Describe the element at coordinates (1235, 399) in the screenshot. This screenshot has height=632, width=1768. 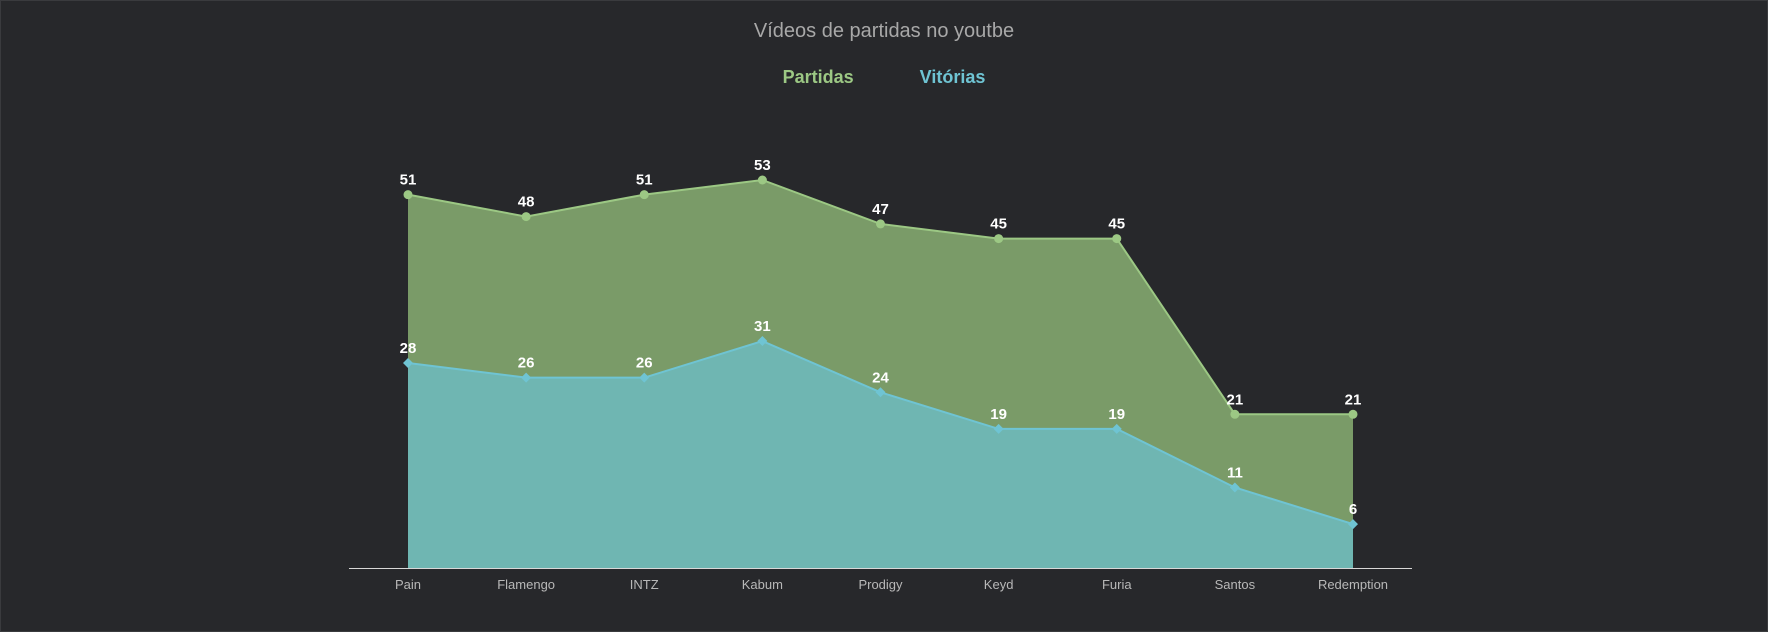
I see `data-label-partidas-santos: 21` at that location.